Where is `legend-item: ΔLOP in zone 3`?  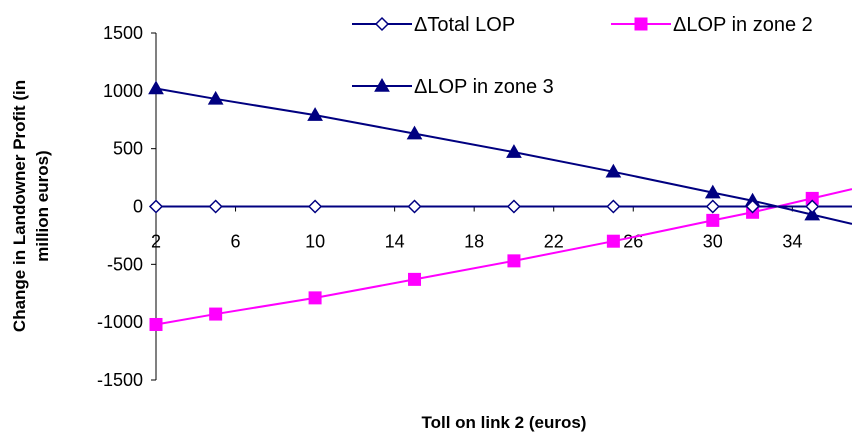
legend-item: ΔLOP in zone 3 is located at coordinates (453, 87).